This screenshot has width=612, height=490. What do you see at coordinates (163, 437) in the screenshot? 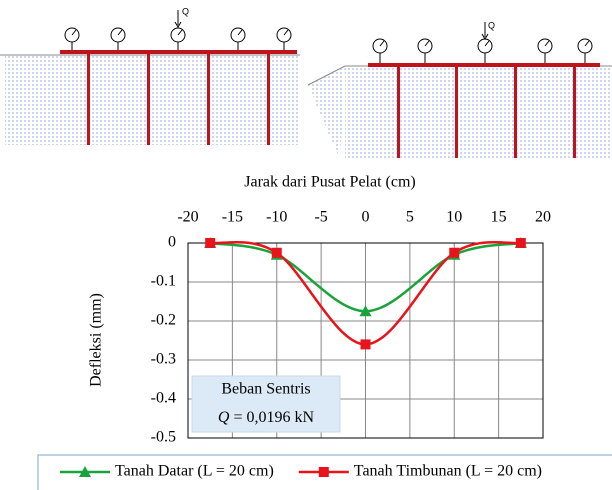
I see `y-tick-label: -0.5` at bounding box center [163, 437].